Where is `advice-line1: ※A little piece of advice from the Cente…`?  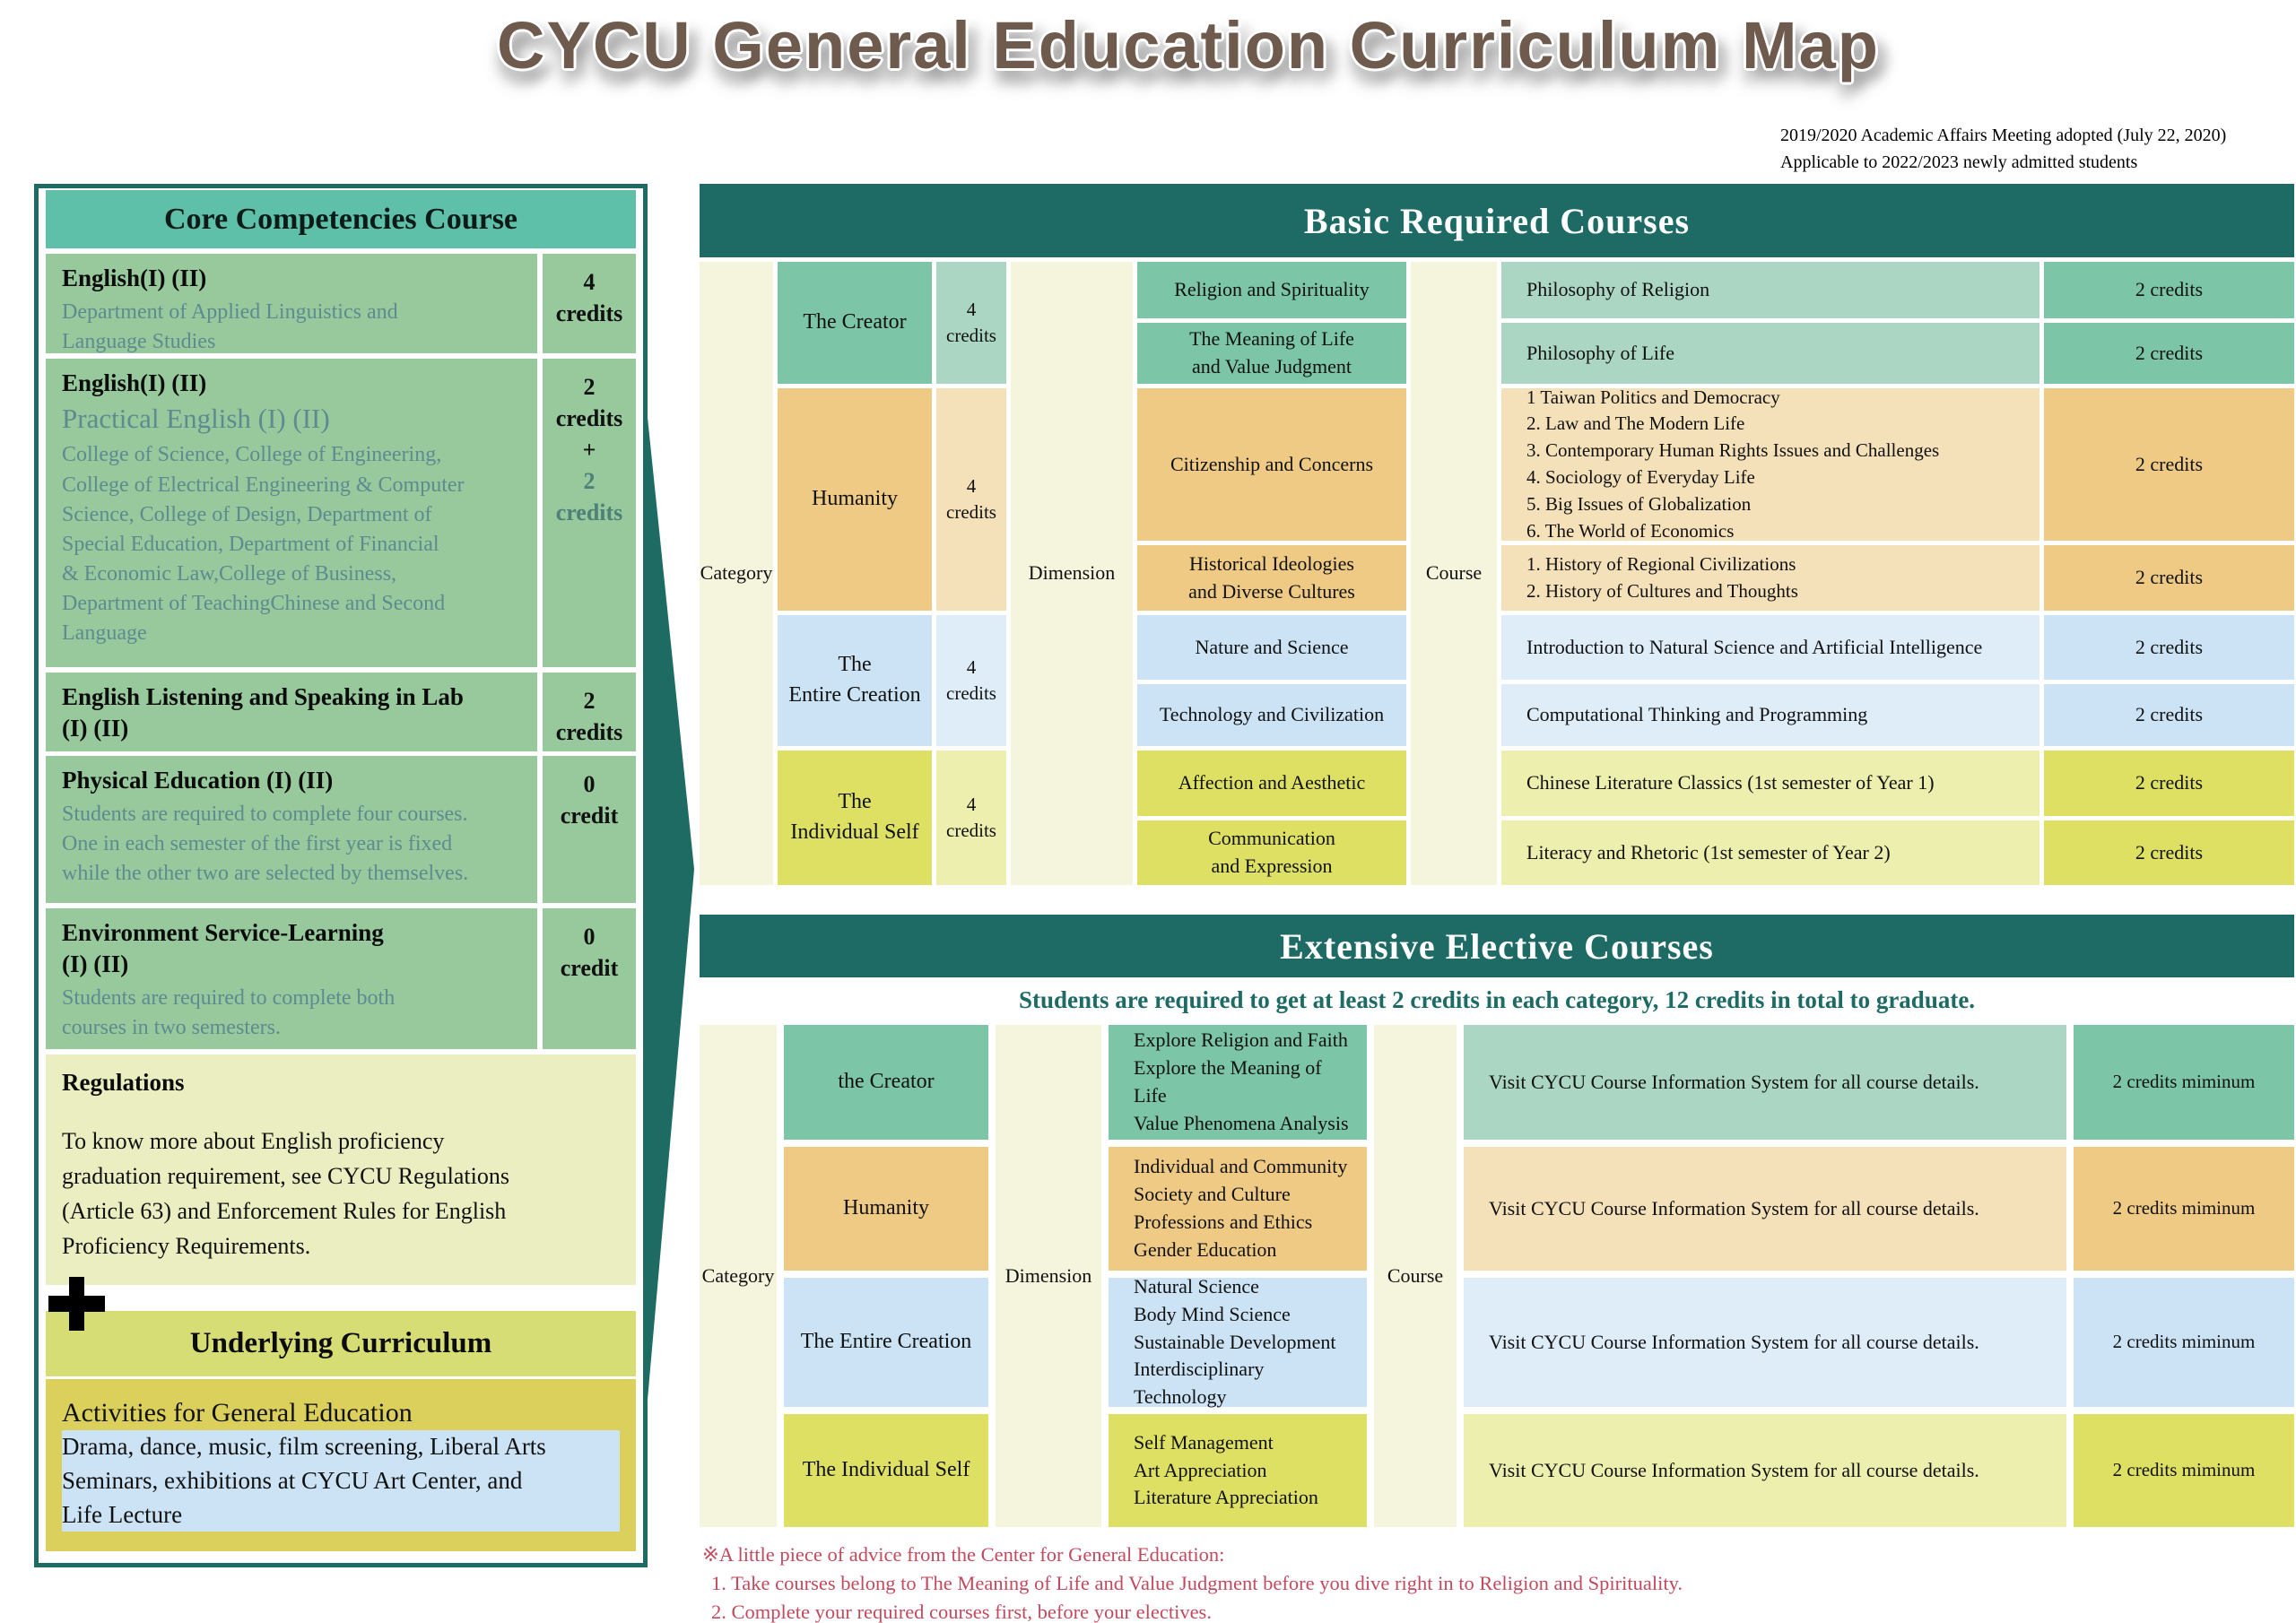
advice-line1: ※A little piece of advice from the Cente… is located at coordinates (963, 1554).